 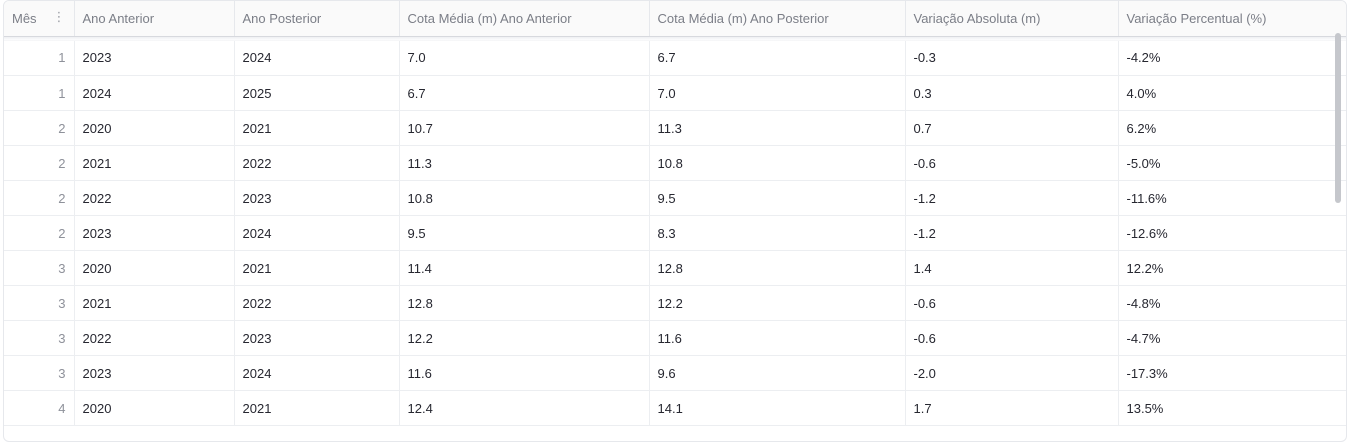 I want to click on column-header-cota-anterior: Cota Média (m) Ano Anterior, so click(x=524, y=19).